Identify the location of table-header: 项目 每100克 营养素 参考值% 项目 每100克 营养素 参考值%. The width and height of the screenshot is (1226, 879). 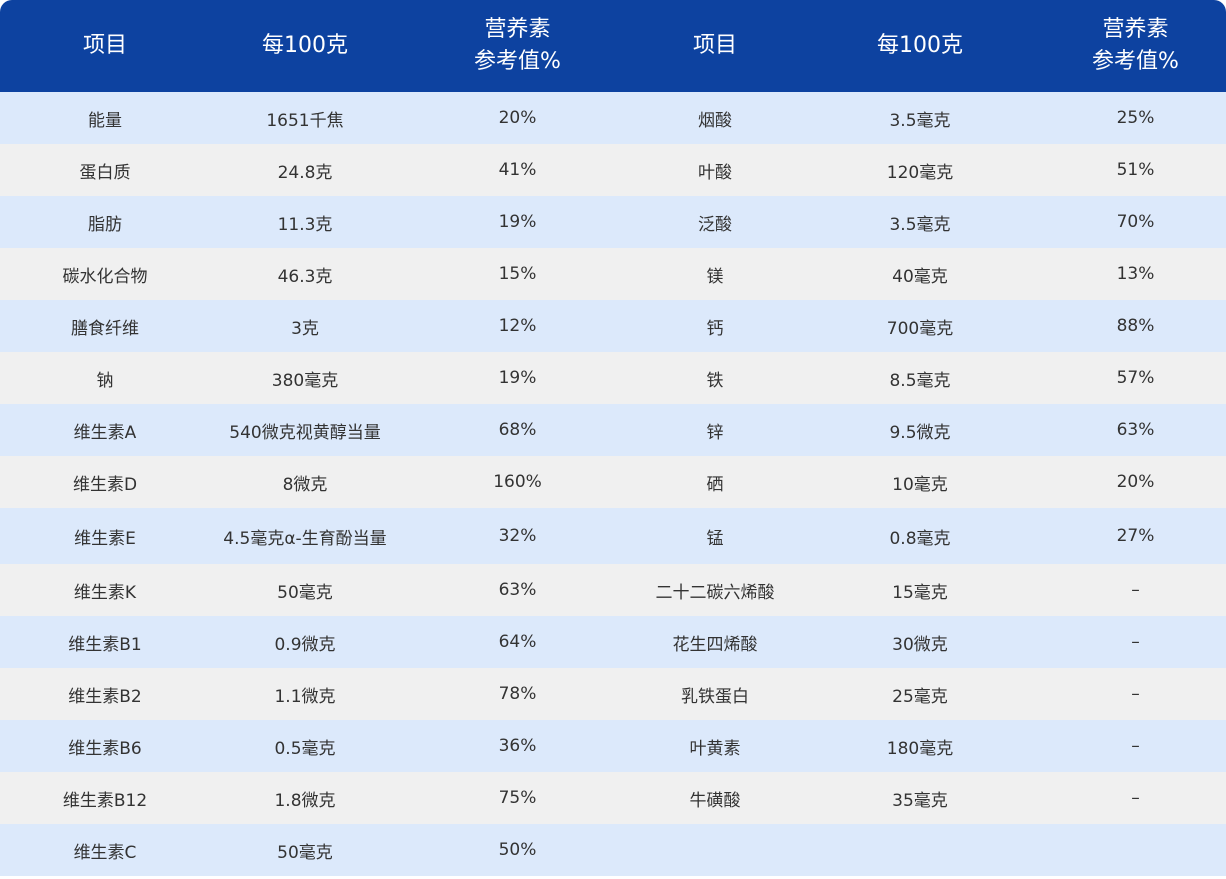
(613, 46).